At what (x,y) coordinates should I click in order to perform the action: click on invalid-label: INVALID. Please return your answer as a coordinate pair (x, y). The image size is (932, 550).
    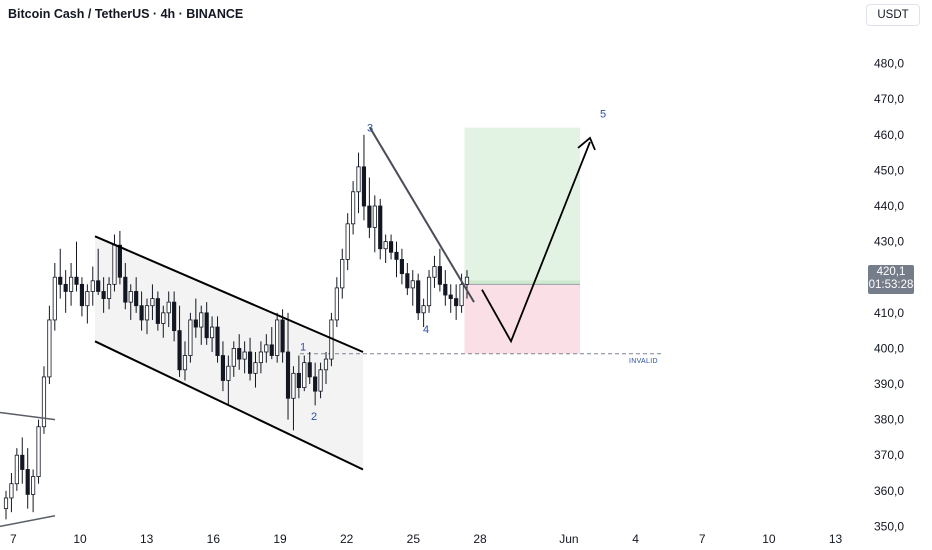
    Looking at the image, I should click on (643, 361).